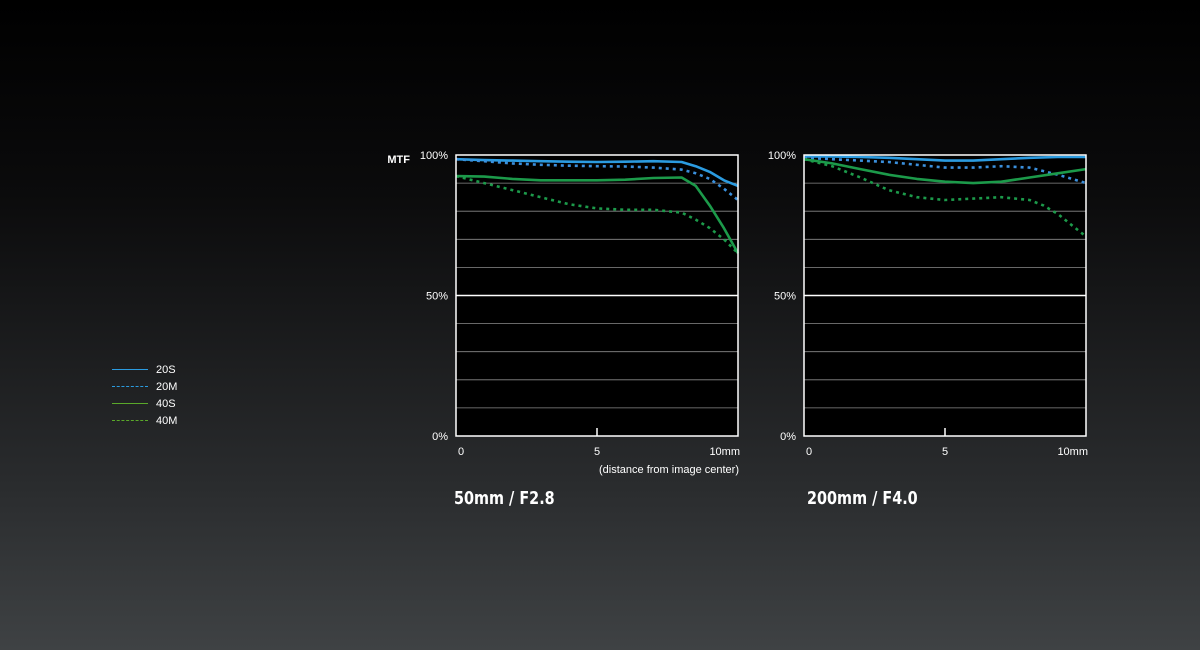  Describe the element at coordinates (504, 498) in the screenshot. I see `chart-title-50mm: 50mm / F2.8` at that location.